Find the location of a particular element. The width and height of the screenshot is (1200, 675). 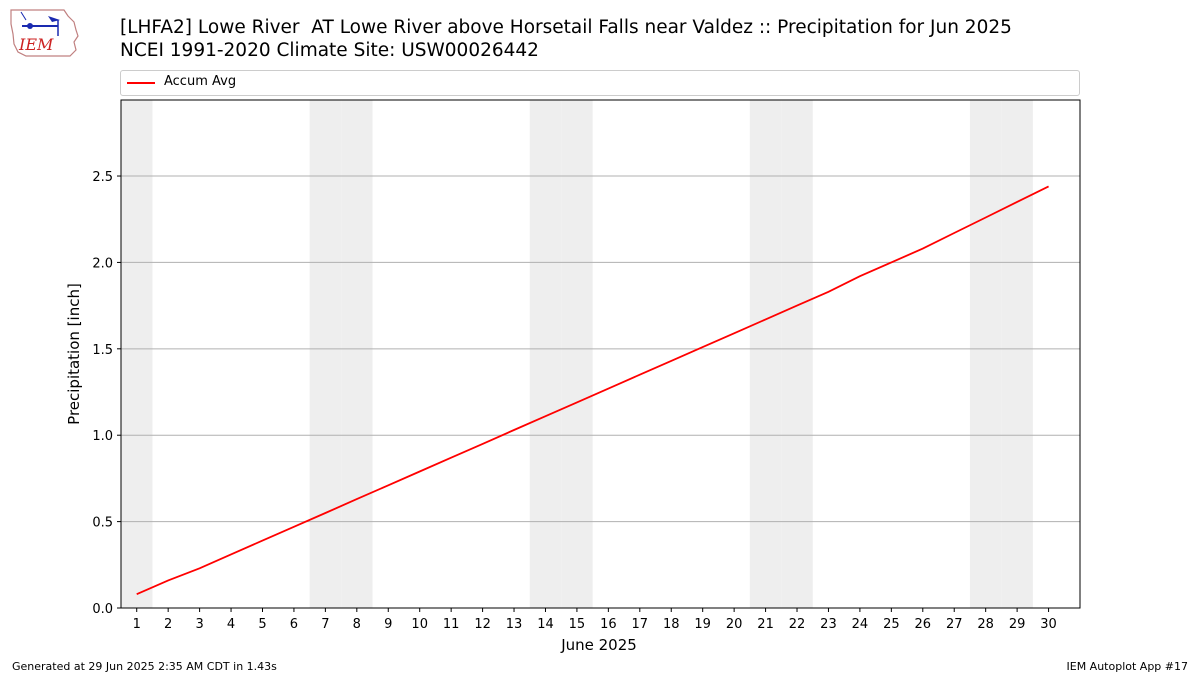

x-tick-label: 30 is located at coordinates (1048, 624).